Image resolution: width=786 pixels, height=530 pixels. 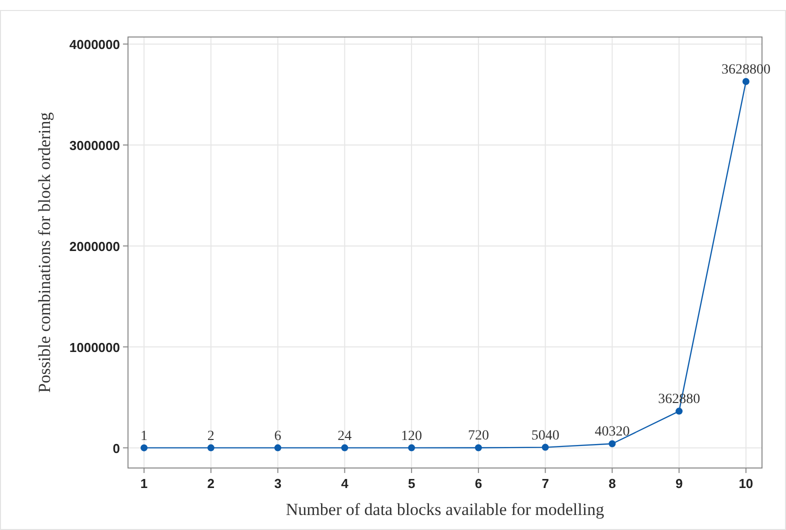 I want to click on x-tick-label: 6, so click(x=478, y=483).